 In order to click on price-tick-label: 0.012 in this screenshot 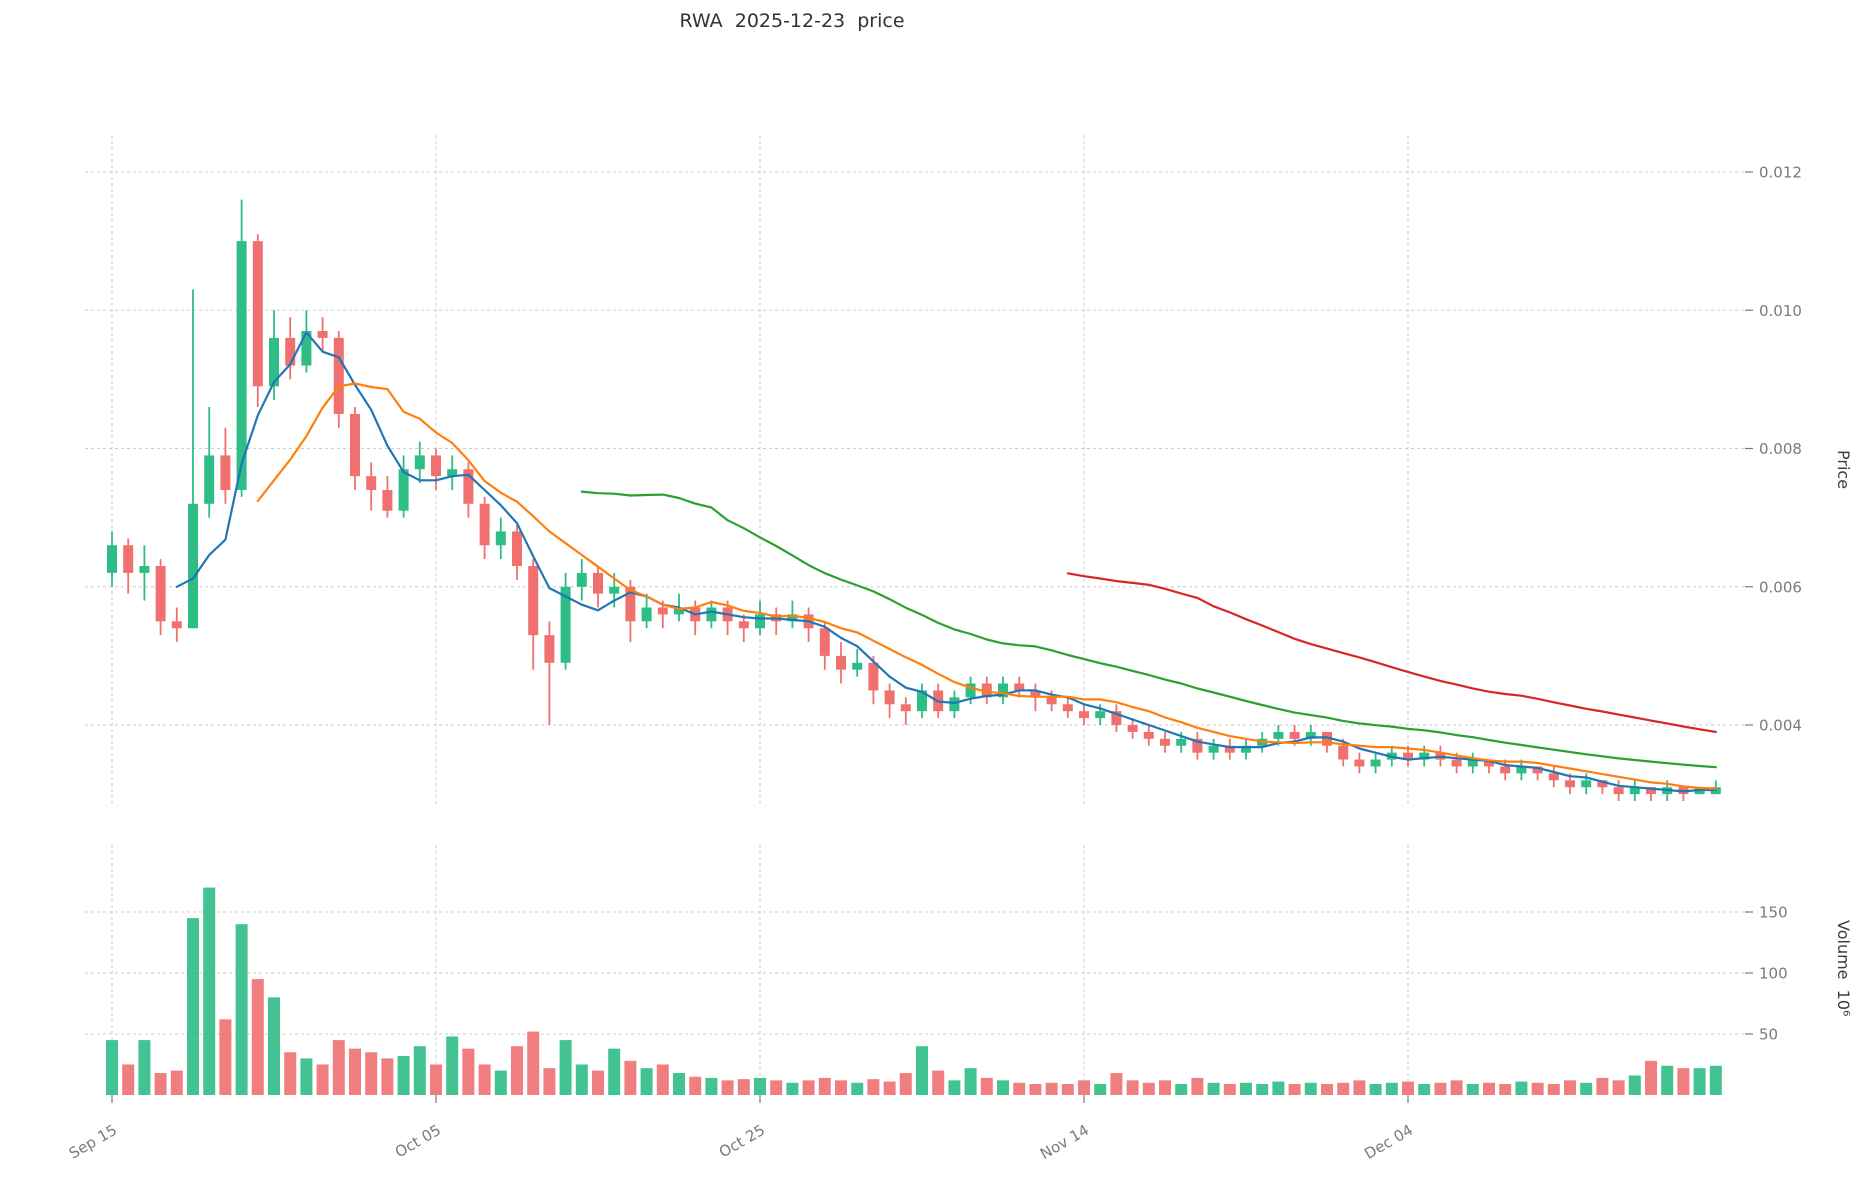, I will do `click(1780, 173)`.